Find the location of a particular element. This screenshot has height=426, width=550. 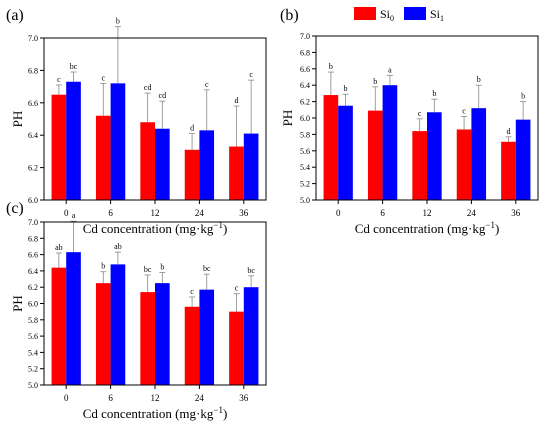

legend-label: Si0 is located at coordinates (387, 15).